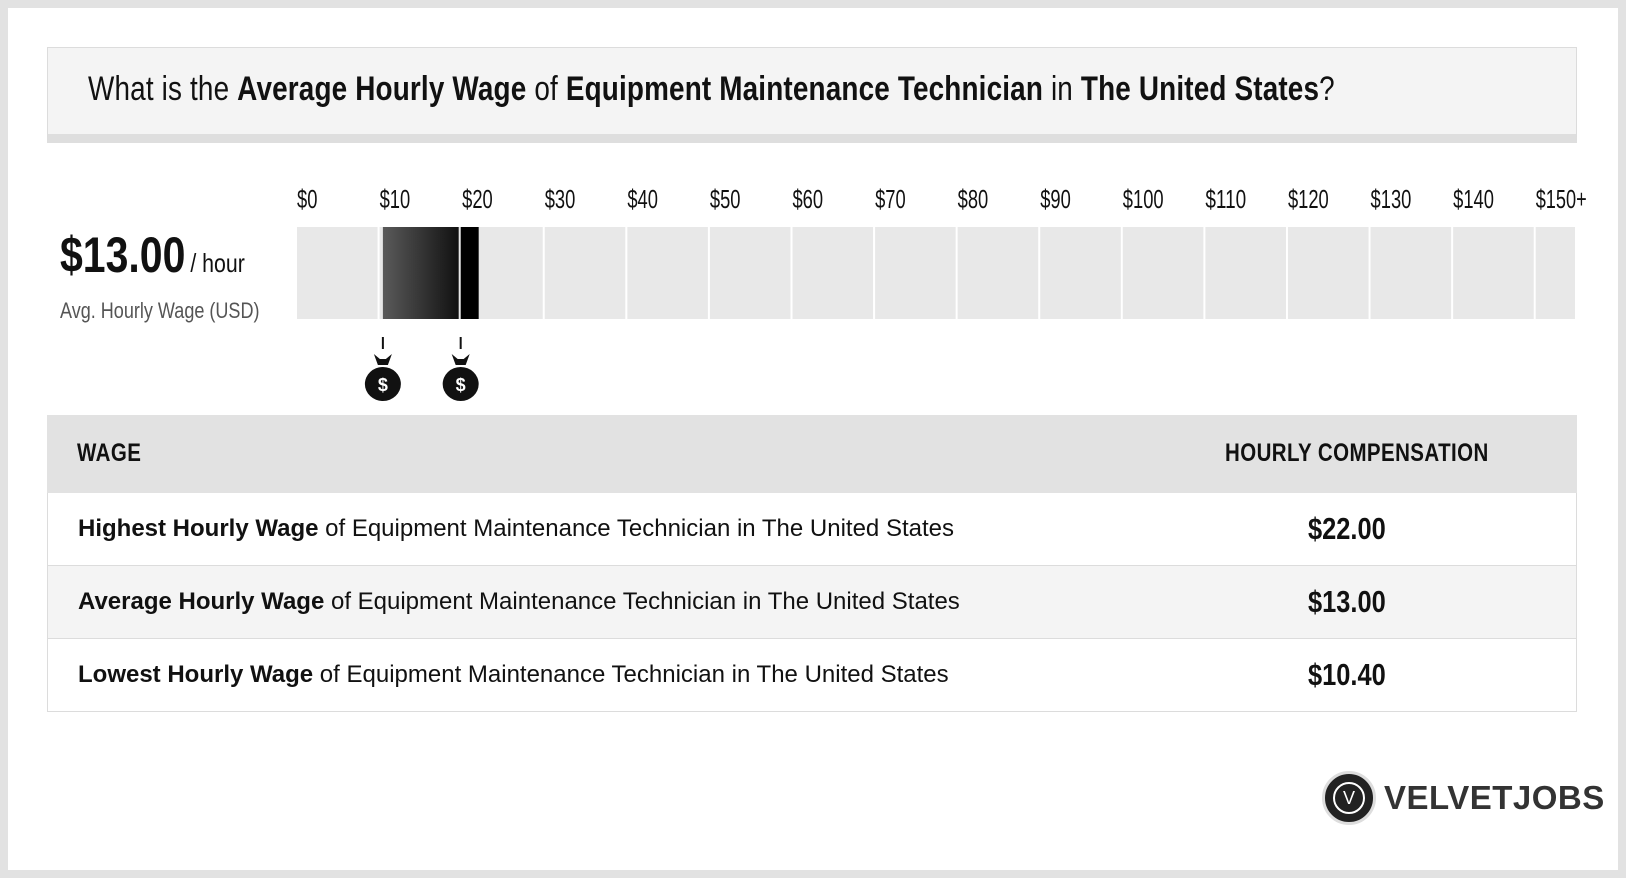  What do you see at coordinates (160, 310) in the screenshot?
I see `average-wage-caption: Avg. Hourly Wage (USD)` at bounding box center [160, 310].